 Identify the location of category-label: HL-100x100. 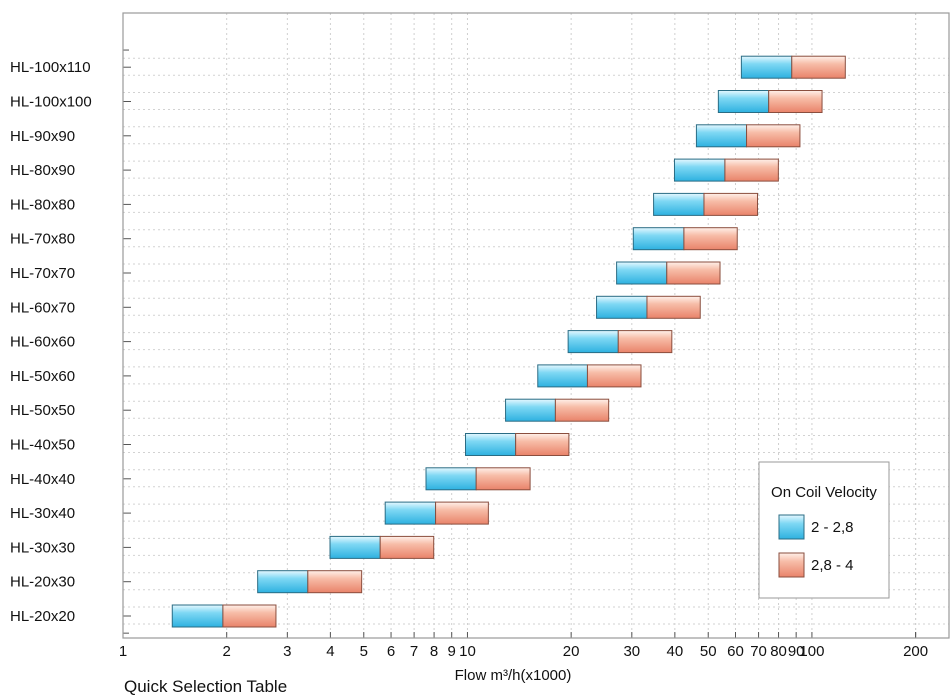
(51, 102).